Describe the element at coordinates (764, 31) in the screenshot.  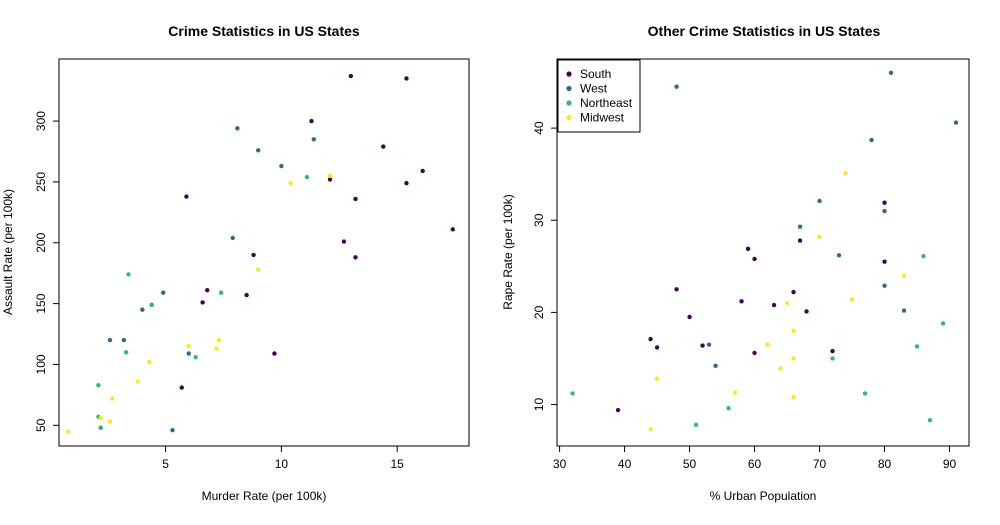
I see `panel2-title: Other Crime Statistics in US States` at that location.